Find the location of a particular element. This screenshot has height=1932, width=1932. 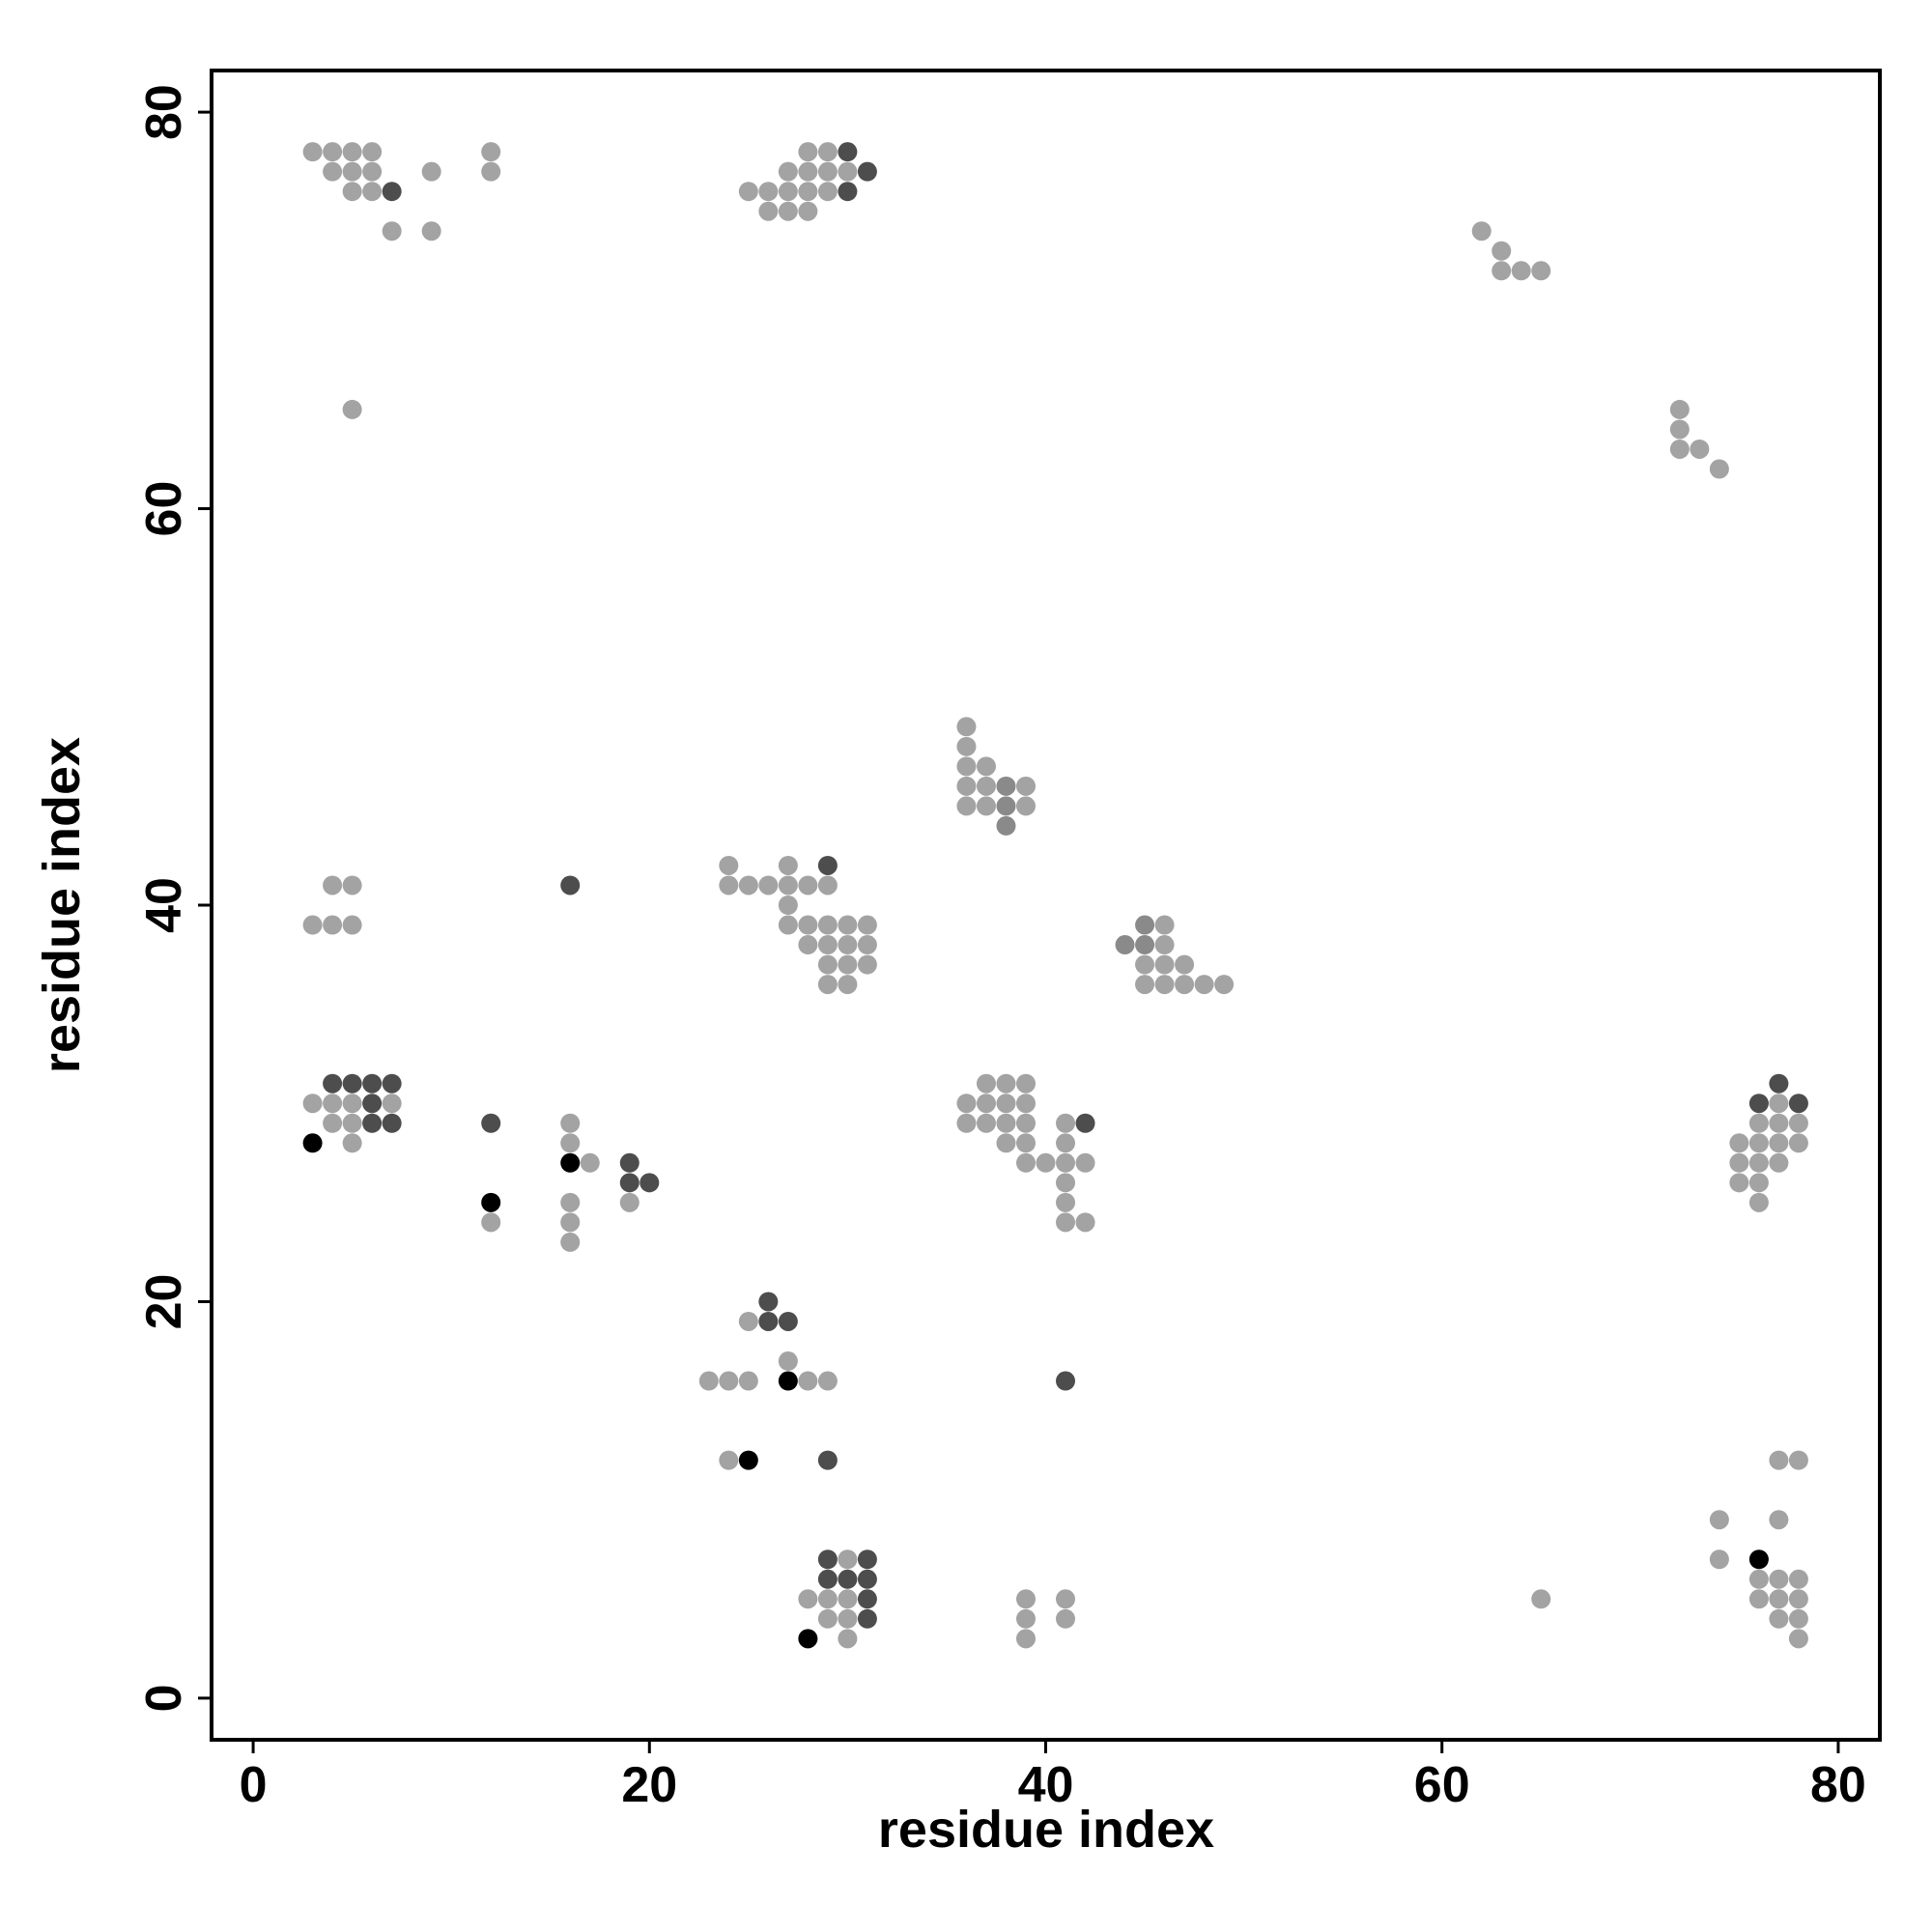

y-tick-label: 40 is located at coordinates (164, 905).